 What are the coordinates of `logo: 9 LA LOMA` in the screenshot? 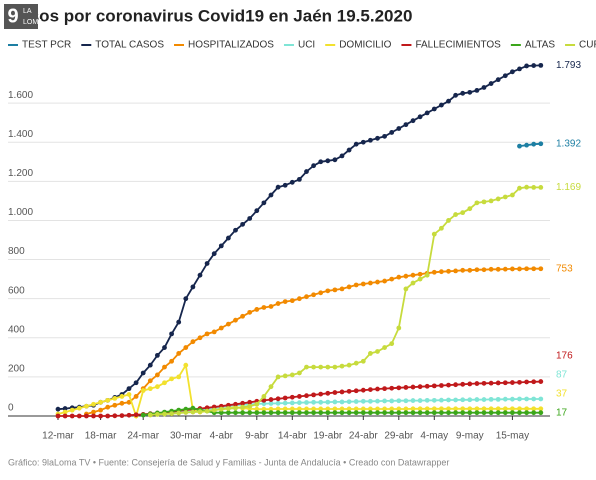 It's located at (23, 16).